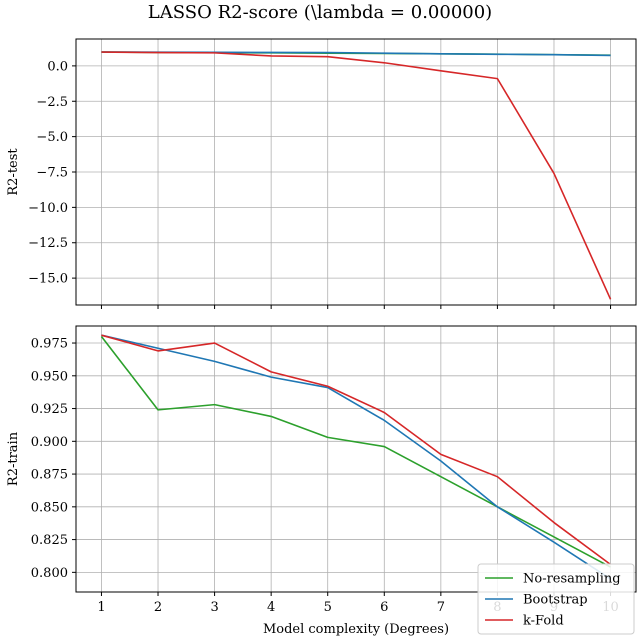 The image size is (640, 640). What do you see at coordinates (13, 458) in the screenshot?
I see `r2-train-y-axis-label: R2-train` at bounding box center [13, 458].